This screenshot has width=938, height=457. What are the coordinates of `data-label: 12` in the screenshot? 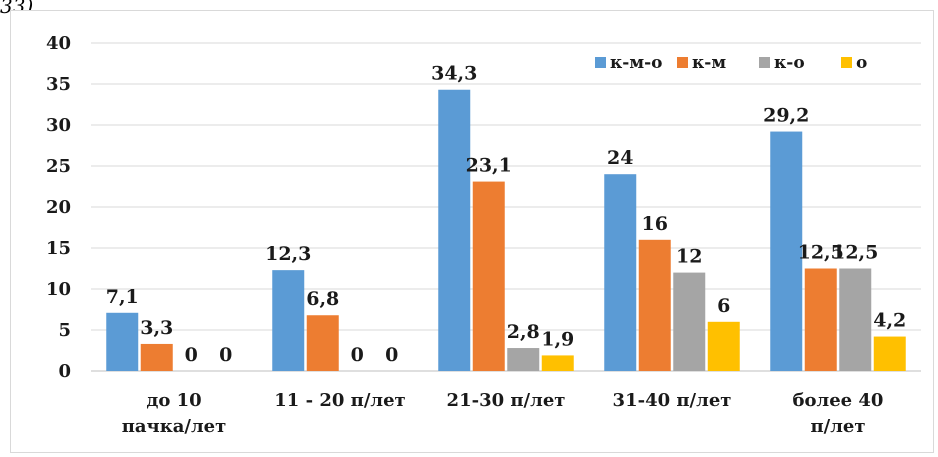 It's located at (689, 257).